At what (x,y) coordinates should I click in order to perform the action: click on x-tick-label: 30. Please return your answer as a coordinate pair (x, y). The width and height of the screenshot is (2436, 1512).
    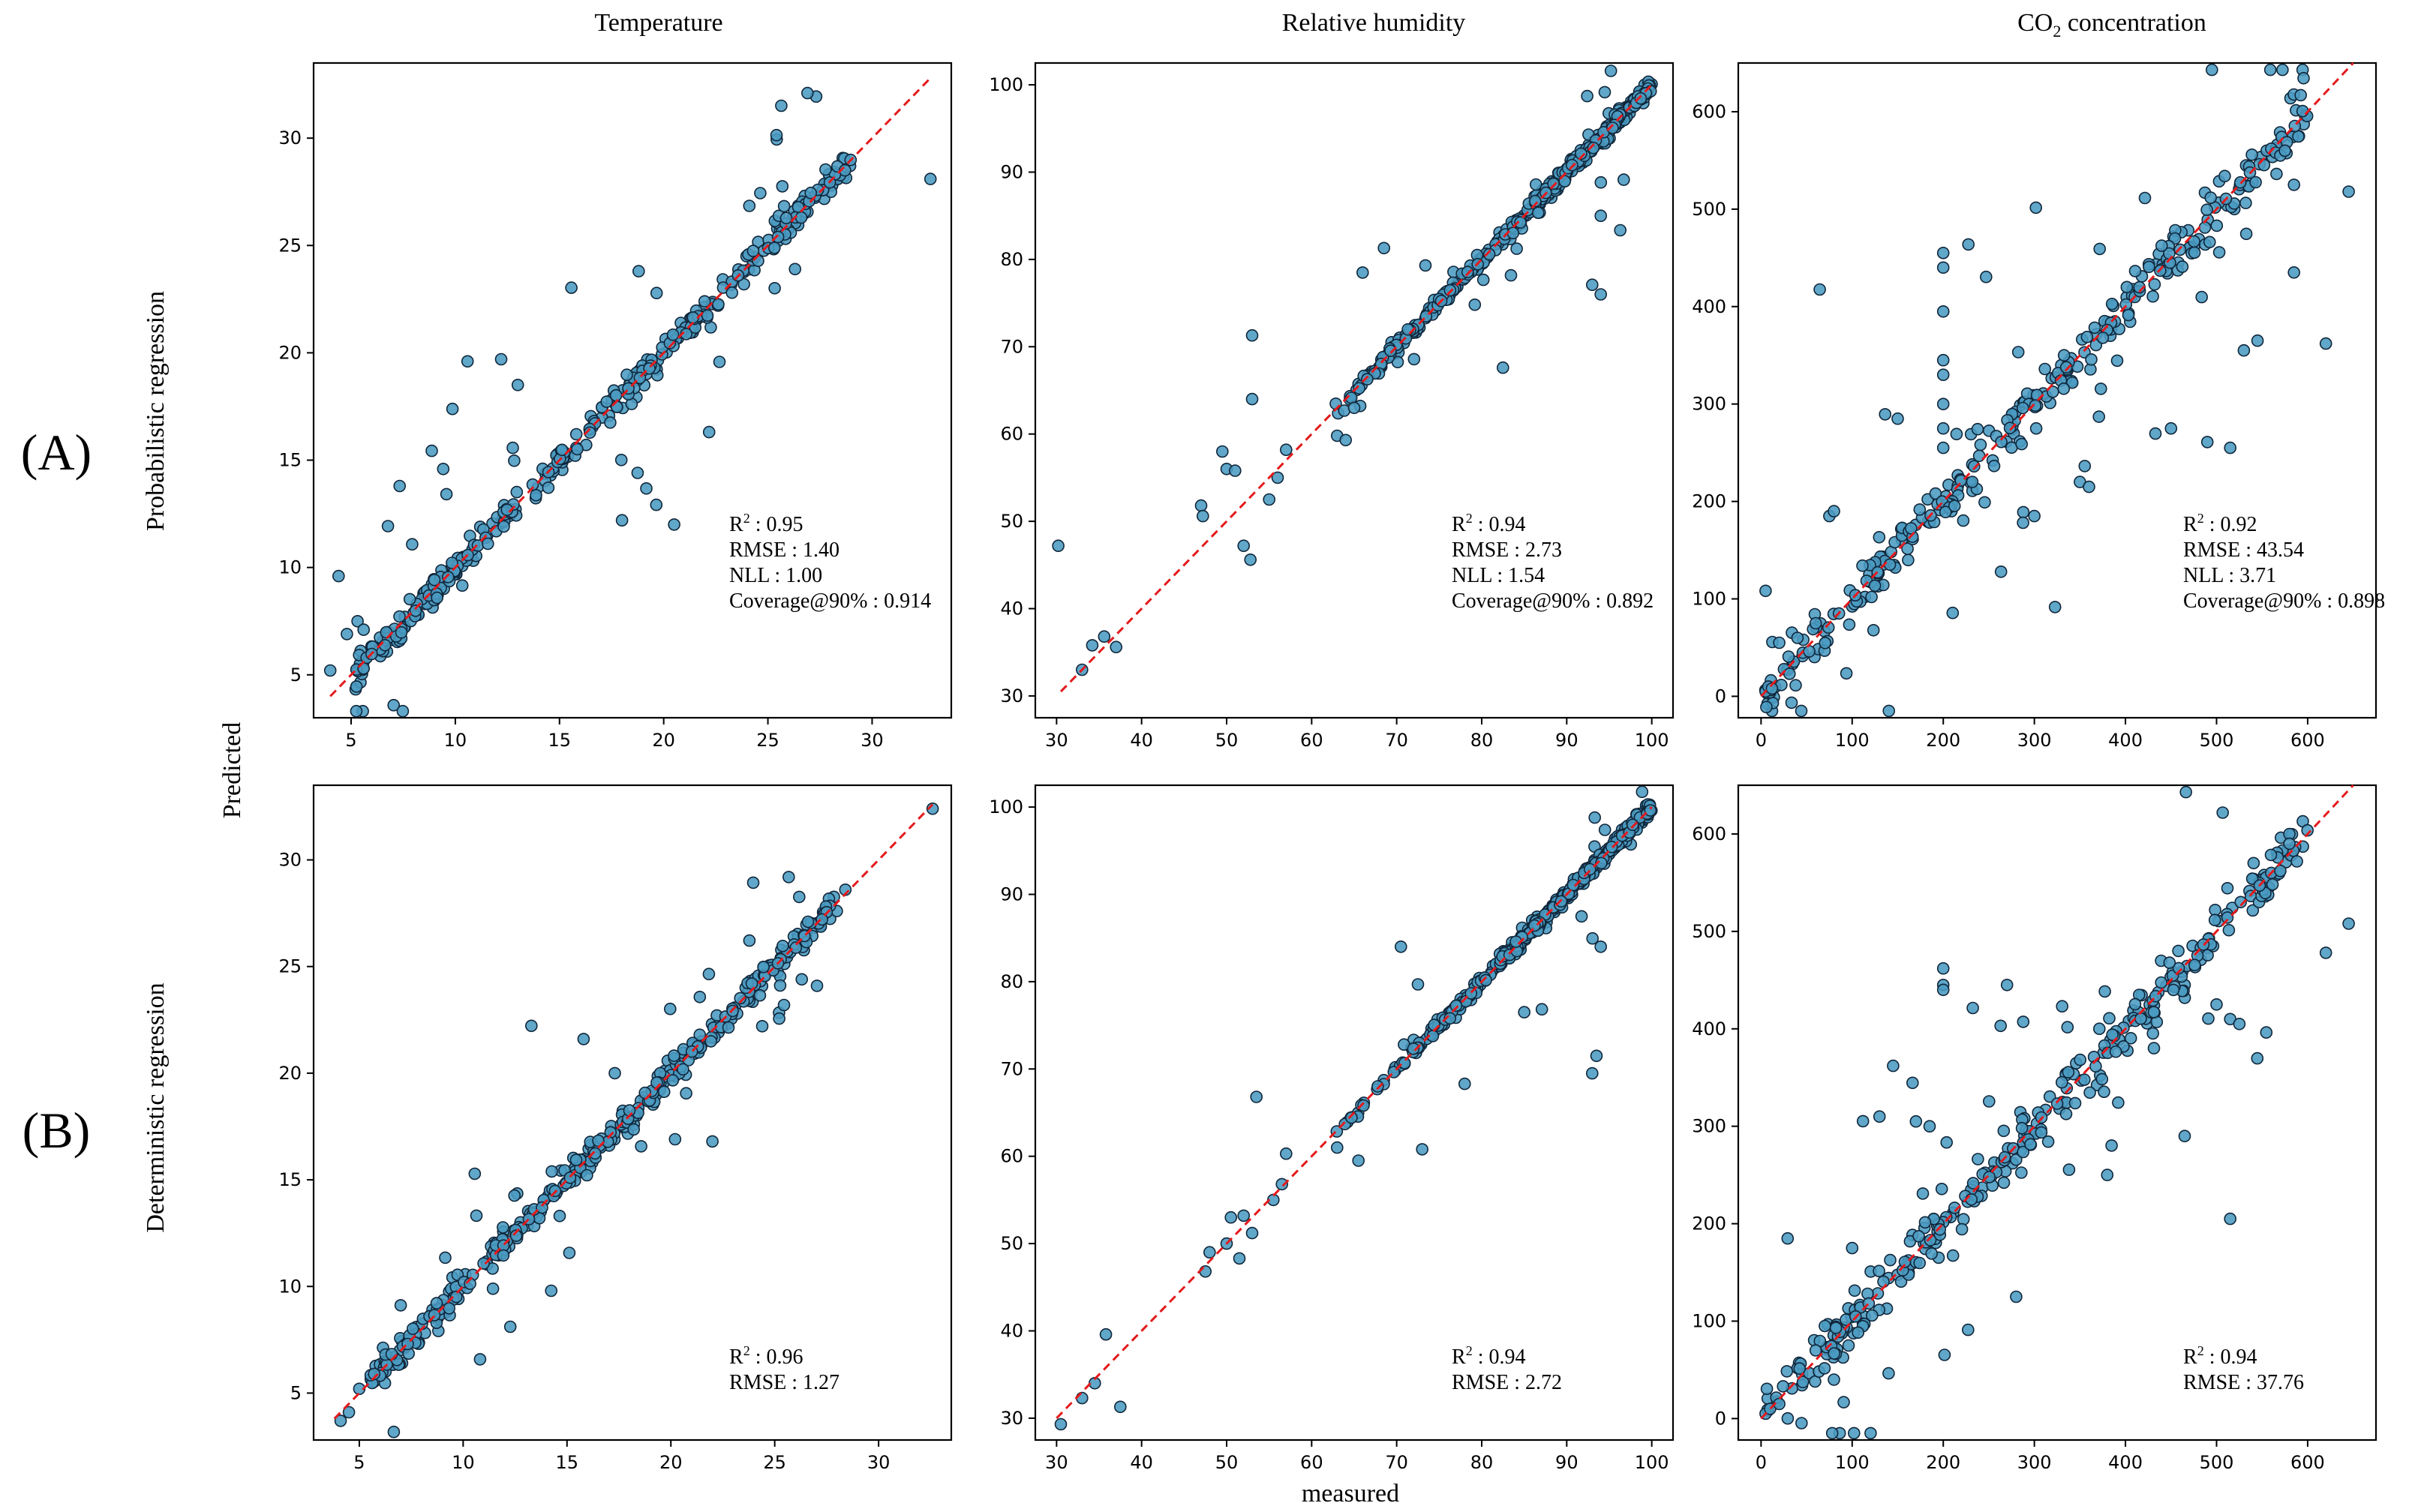
    Looking at the image, I should click on (879, 1462).